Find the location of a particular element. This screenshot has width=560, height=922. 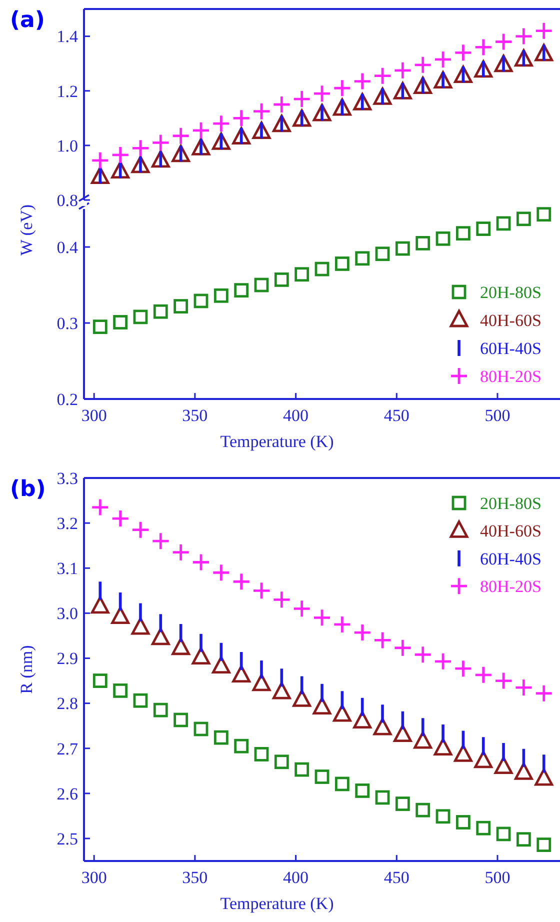

y-tick-label: 0.2 is located at coordinates (67, 399).